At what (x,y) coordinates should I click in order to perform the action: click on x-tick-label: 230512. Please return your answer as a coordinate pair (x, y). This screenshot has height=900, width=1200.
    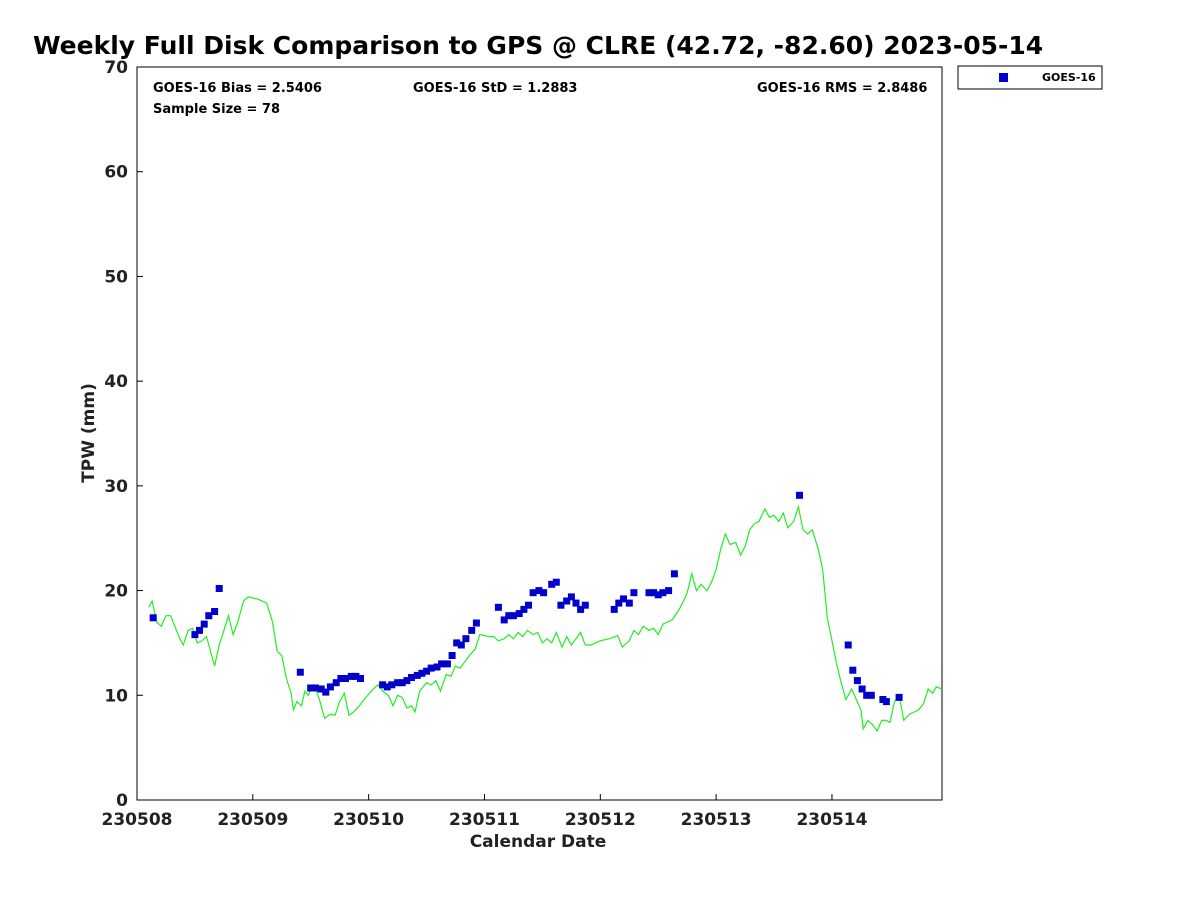
    Looking at the image, I should click on (600, 820).